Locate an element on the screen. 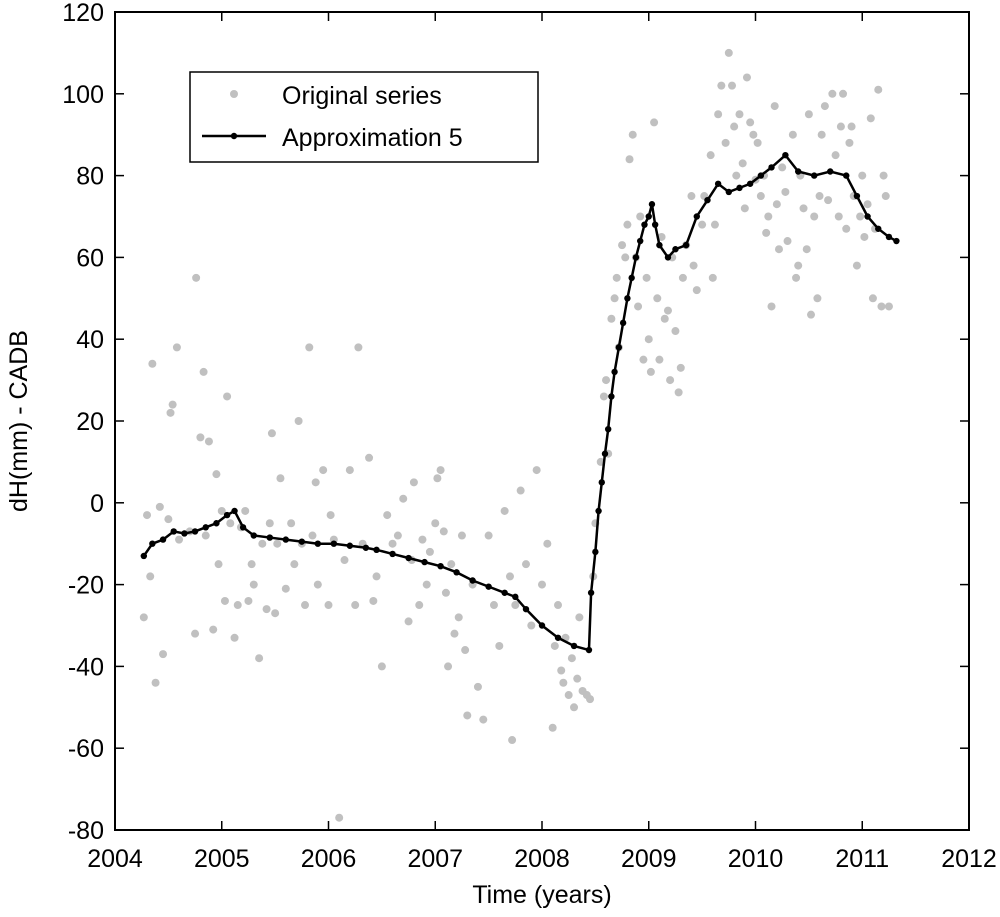 Image resolution: width=1000 pixels, height=917 pixels. x-tick-label: 2009 is located at coordinates (649, 859).